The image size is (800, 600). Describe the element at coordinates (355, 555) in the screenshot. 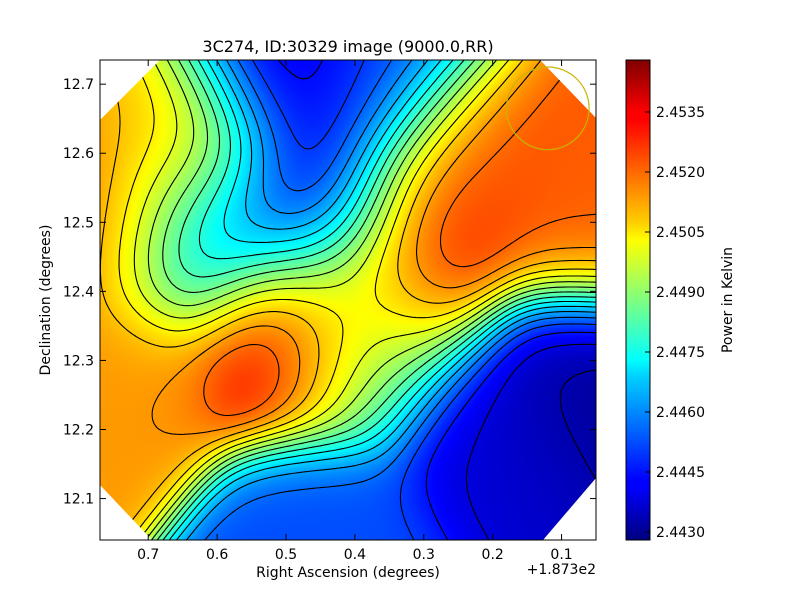

I see `x-tick-label-3: 0.4` at that location.